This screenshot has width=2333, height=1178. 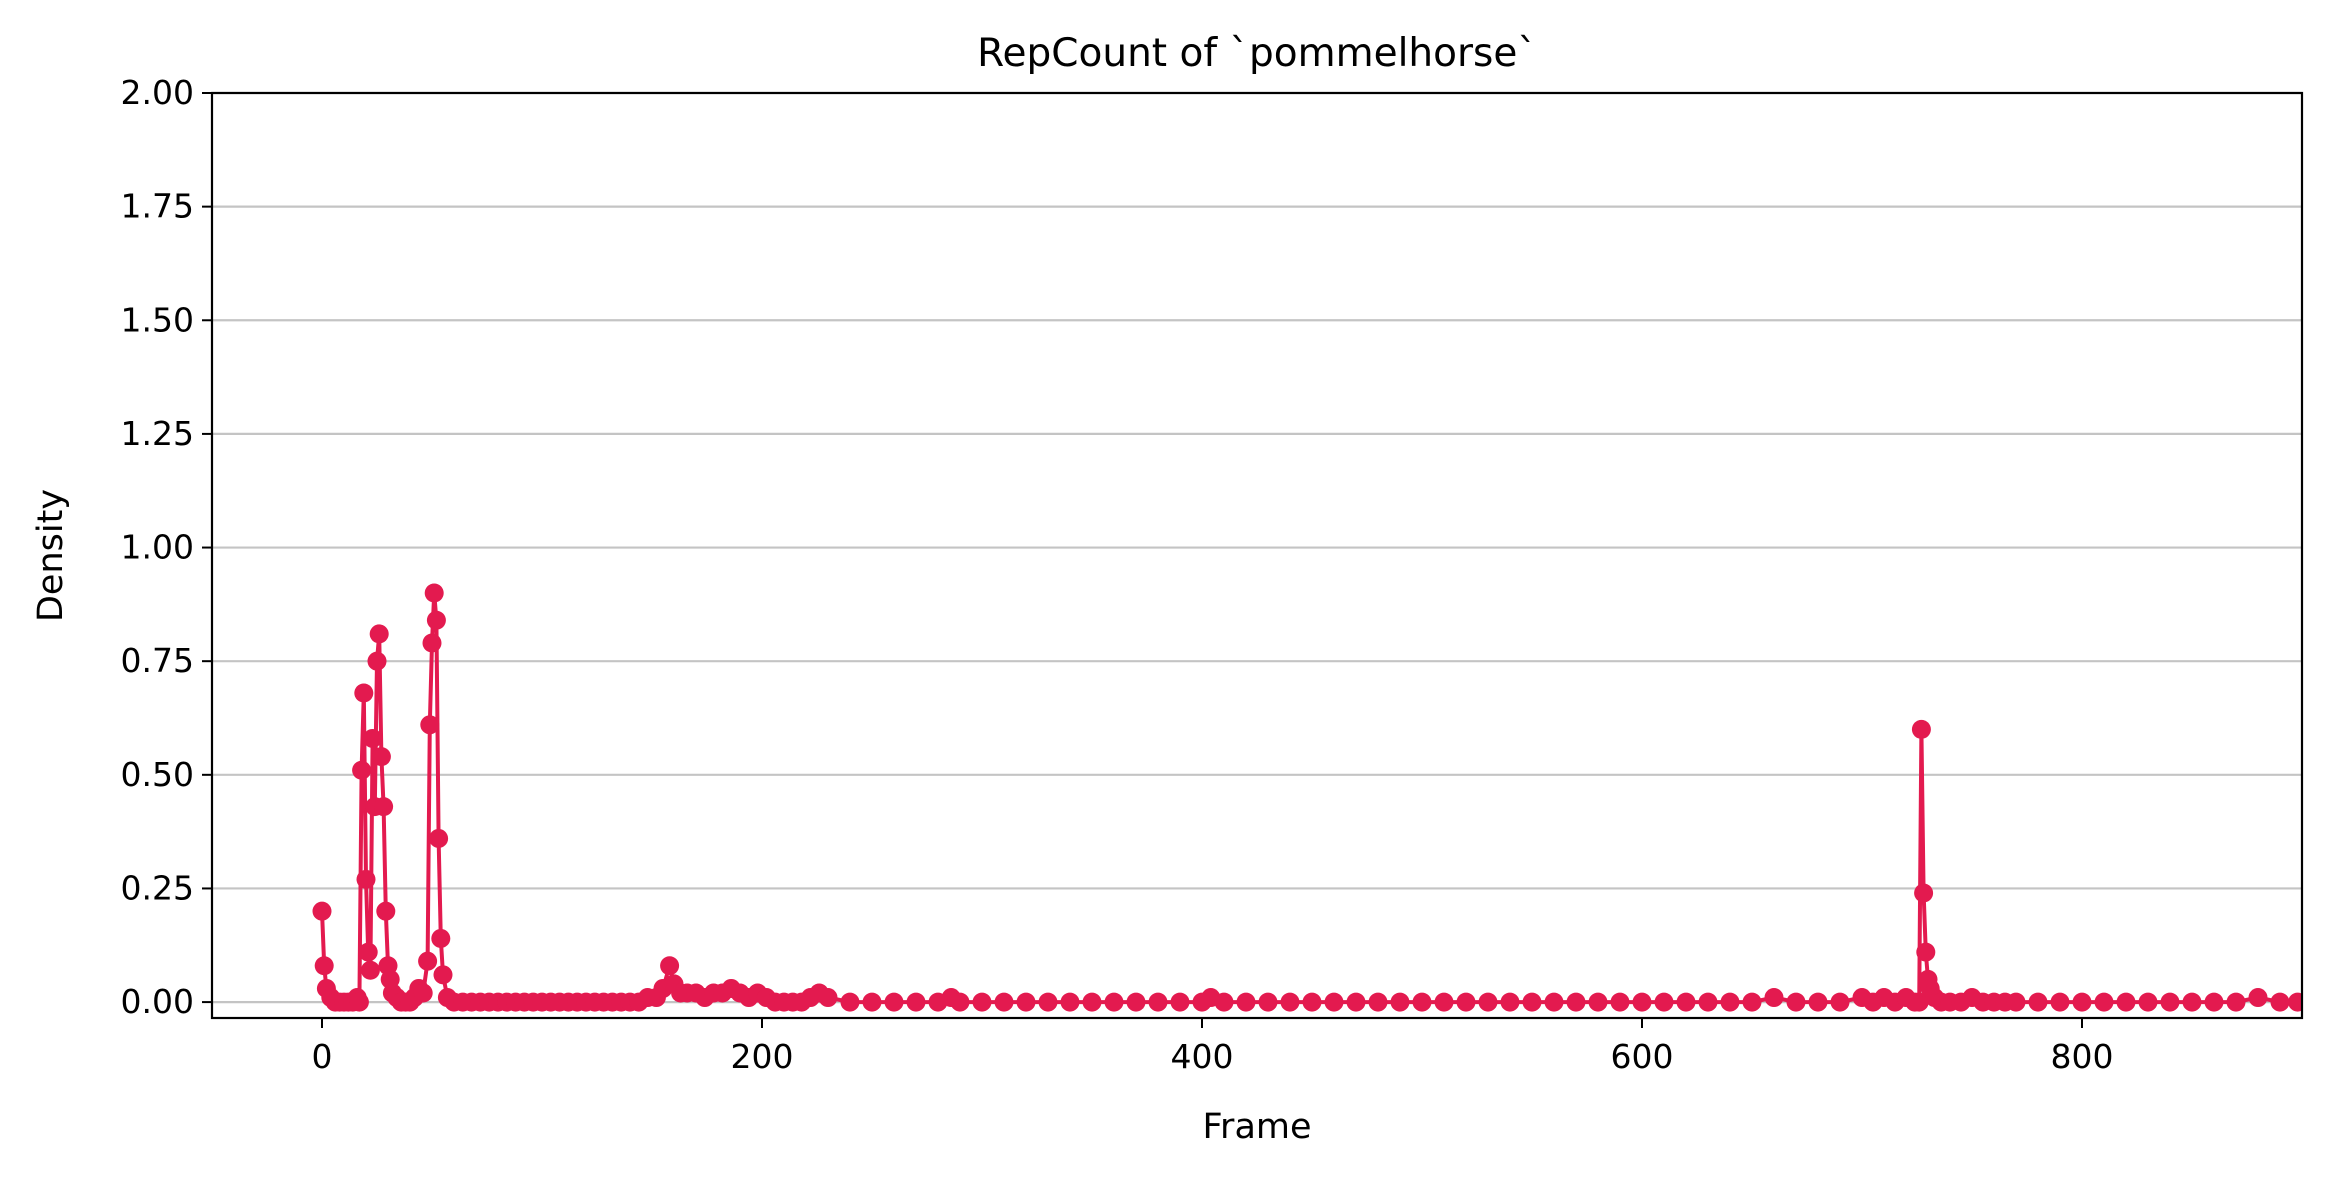 I want to click on y-tick-label: 0.25, so click(x=157, y=887).